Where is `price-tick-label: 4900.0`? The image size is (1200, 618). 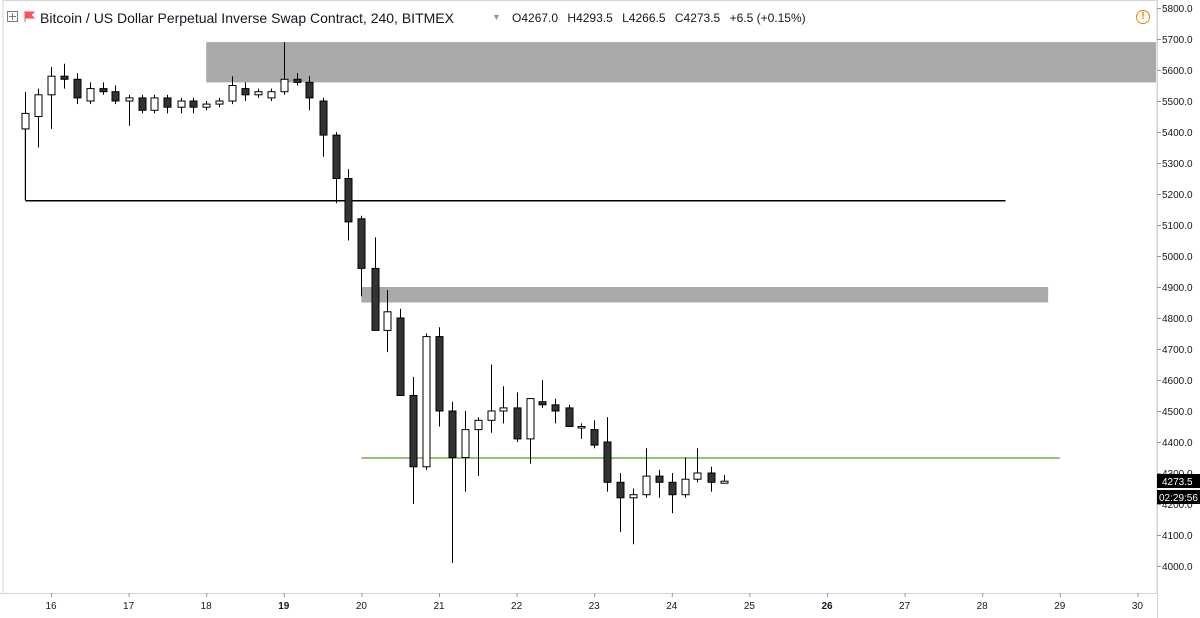 price-tick-label: 4900.0 is located at coordinates (1177, 288).